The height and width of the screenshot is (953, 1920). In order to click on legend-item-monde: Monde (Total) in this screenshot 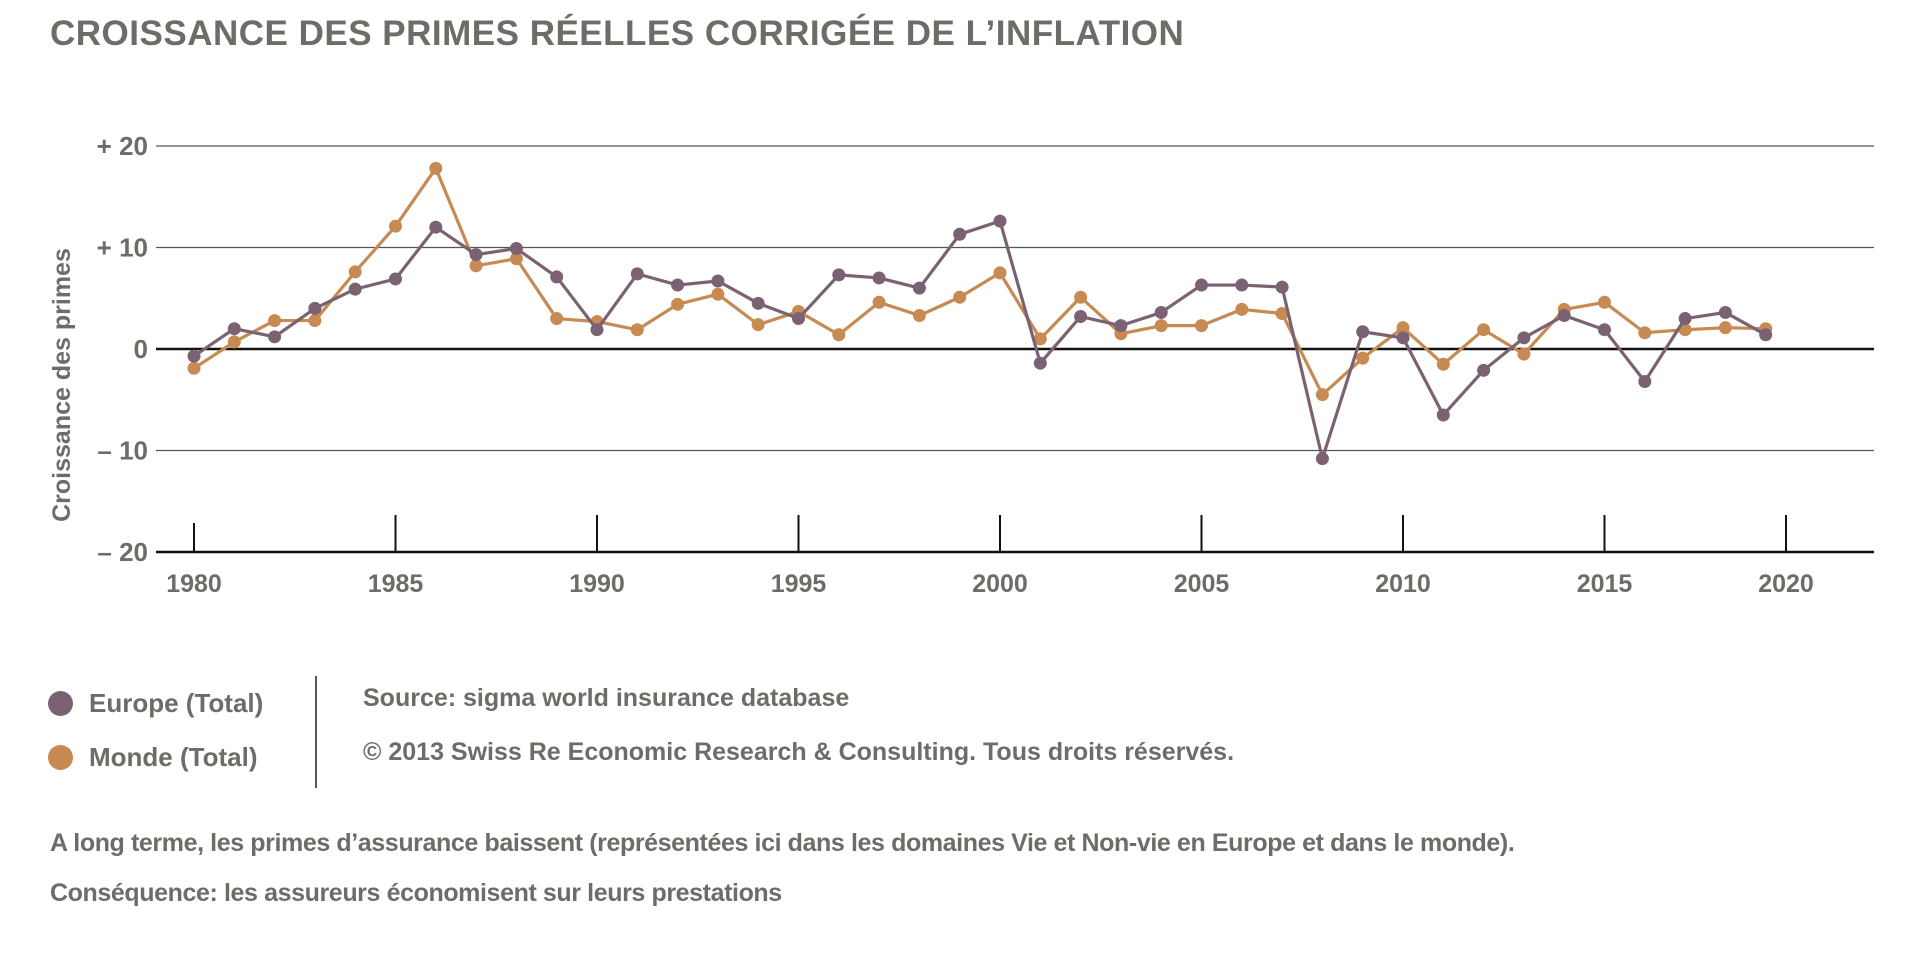, I will do `click(155, 757)`.